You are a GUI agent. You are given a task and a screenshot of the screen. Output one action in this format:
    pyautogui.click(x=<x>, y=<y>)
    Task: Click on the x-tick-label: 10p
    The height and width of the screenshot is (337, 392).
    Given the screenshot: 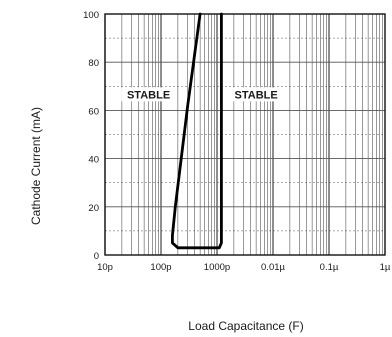 What is the action you would take?
    pyautogui.click(x=105, y=267)
    